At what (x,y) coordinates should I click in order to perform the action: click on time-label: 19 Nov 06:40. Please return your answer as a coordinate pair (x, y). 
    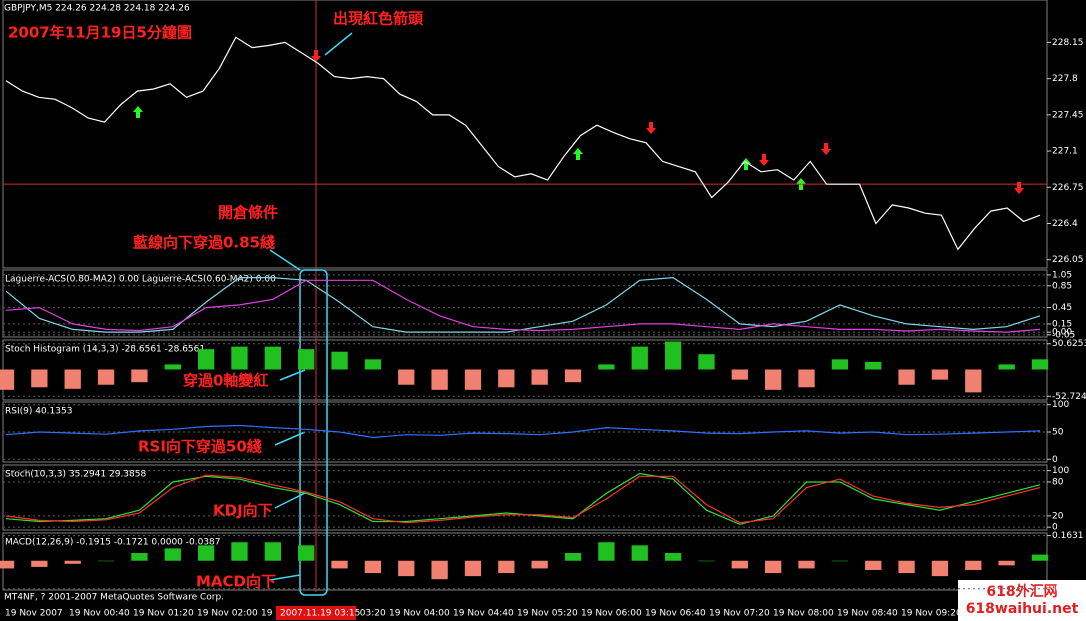
    Looking at the image, I should click on (675, 614).